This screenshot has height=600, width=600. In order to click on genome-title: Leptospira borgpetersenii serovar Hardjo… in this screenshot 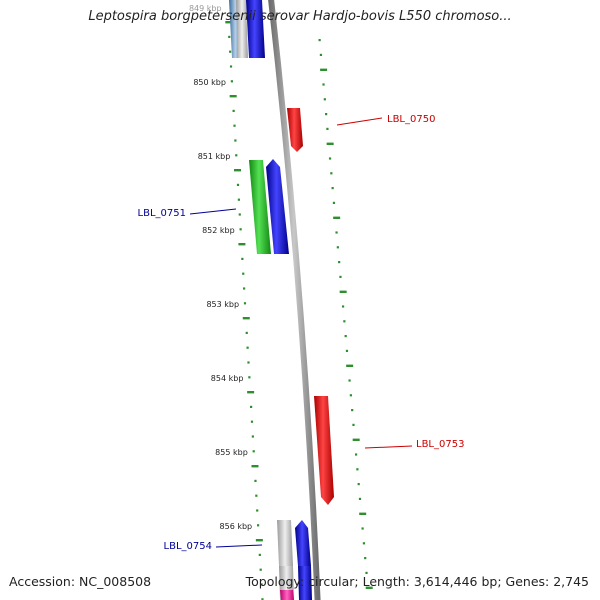, I will do `click(300, 16)`.